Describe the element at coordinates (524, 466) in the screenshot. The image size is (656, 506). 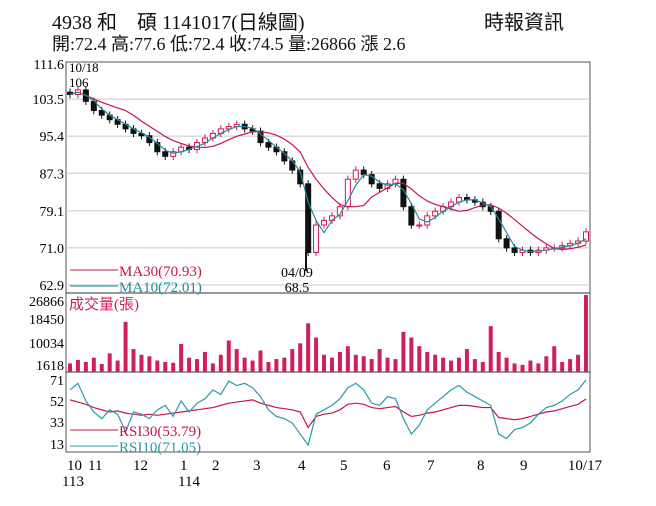
I see `x-tick-label: 9` at that location.